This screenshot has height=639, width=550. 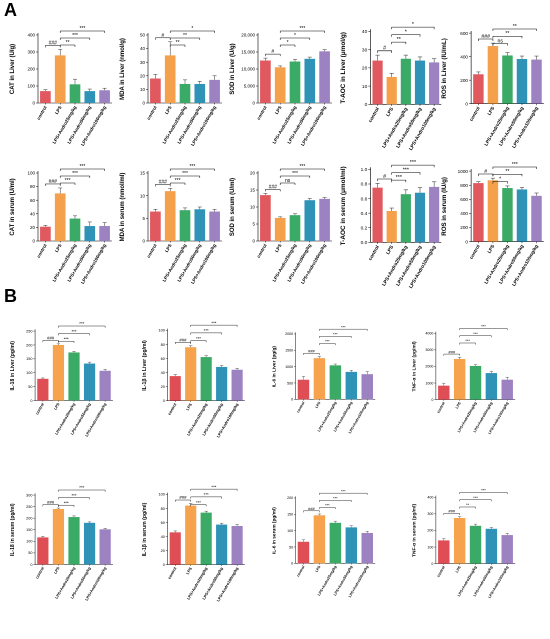 What do you see at coordinates (464, 33) in the screenshot?
I see `y-tick-label: 600` at bounding box center [464, 33].